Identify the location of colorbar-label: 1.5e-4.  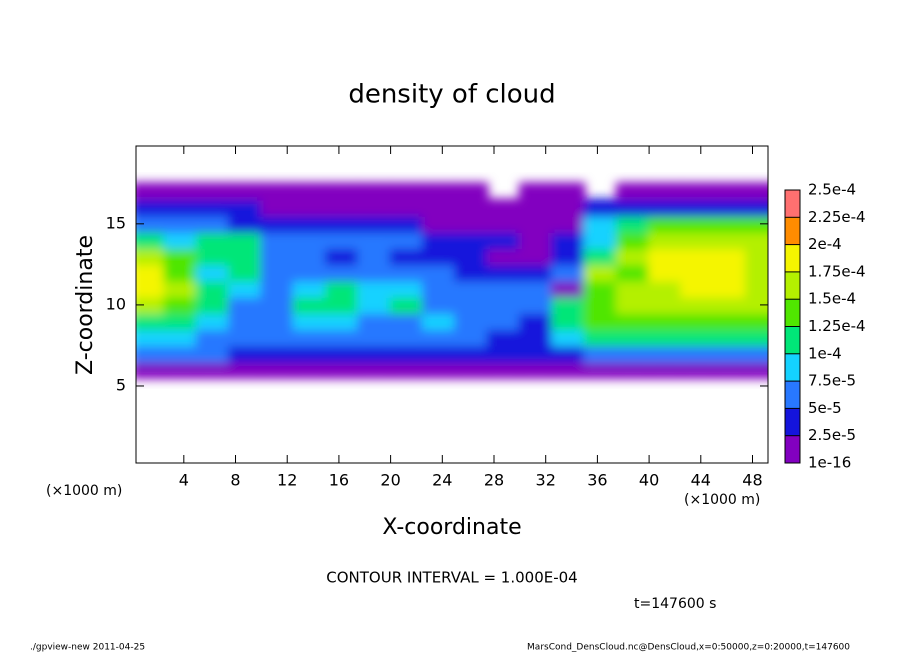
(832, 299).